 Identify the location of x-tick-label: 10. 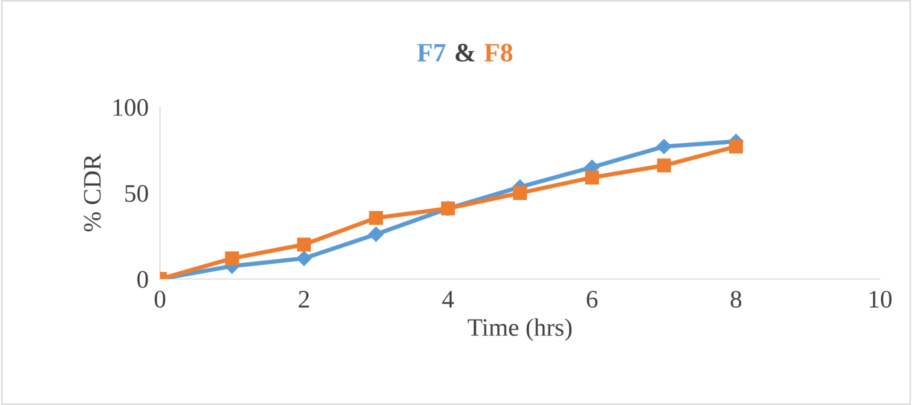
(881, 299).